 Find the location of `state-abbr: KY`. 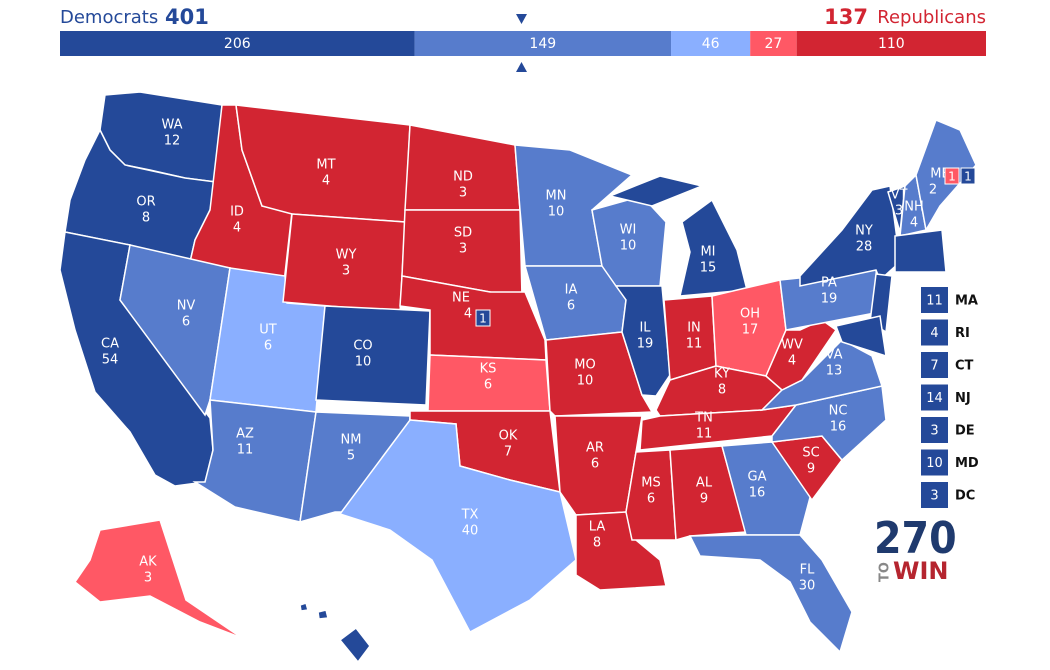

state-abbr: KY is located at coordinates (722, 374).